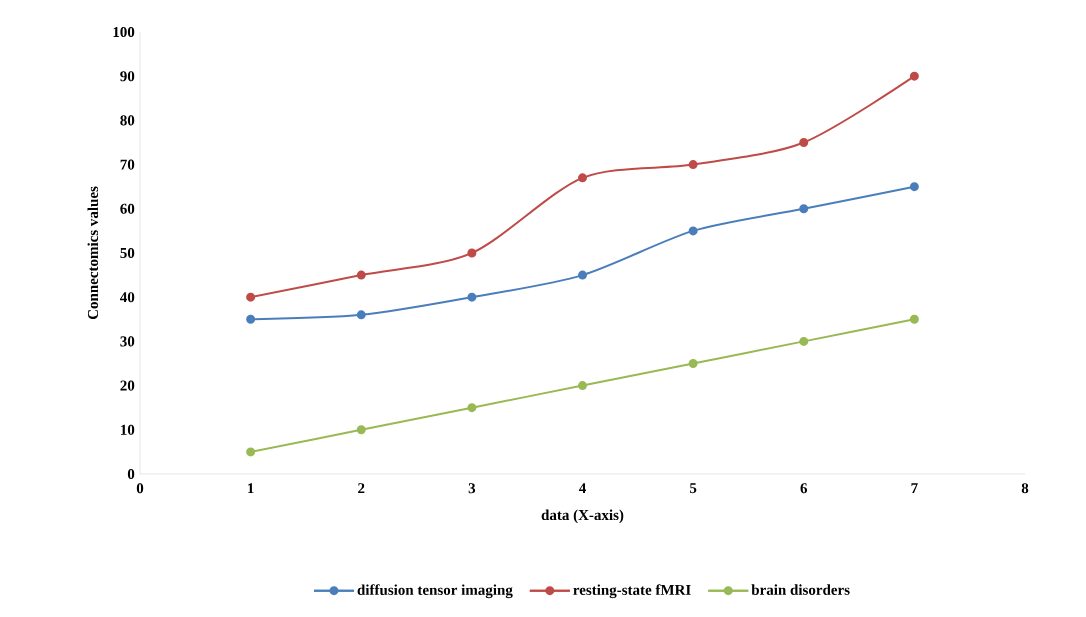  Describe the element at coordinates (582, 516) in the screenshot. I see `x-axis-title: data (X-axis)` at that location.